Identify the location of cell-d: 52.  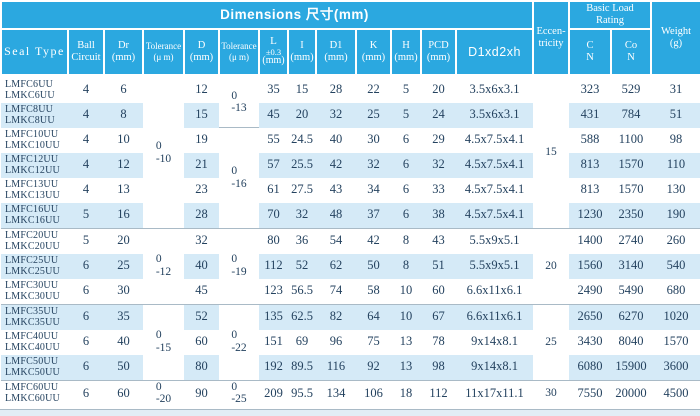
(201, 316).